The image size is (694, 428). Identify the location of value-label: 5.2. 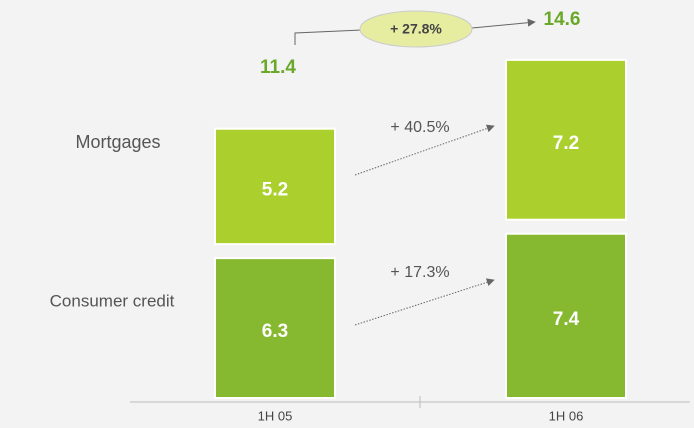
(275, 189).